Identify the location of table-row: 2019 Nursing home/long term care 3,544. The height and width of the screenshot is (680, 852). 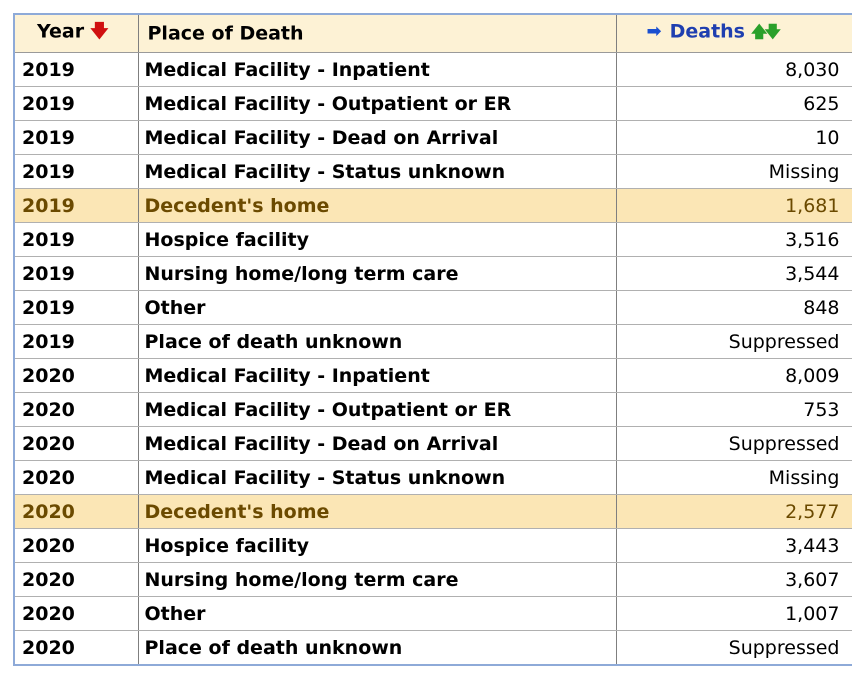
(433, 273).